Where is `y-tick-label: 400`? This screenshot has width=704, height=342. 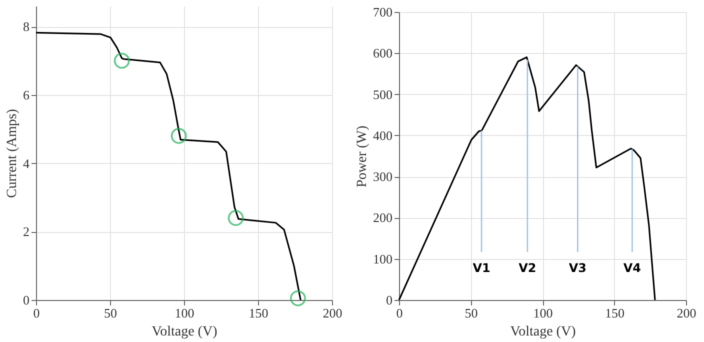
y-tick-label: 400 is located at coordinates (382, 135).